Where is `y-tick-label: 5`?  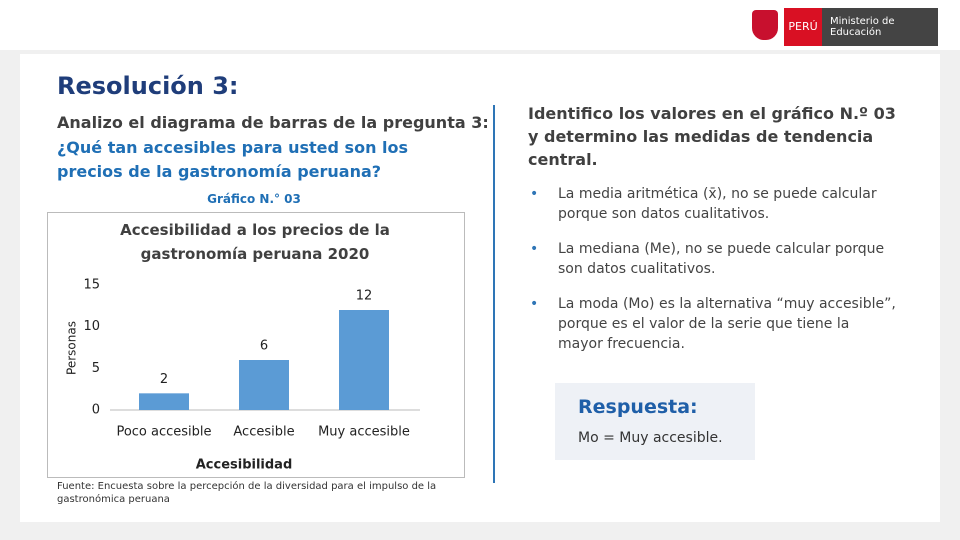
y-tick-label: 5 is located at coordinates (96, 368).